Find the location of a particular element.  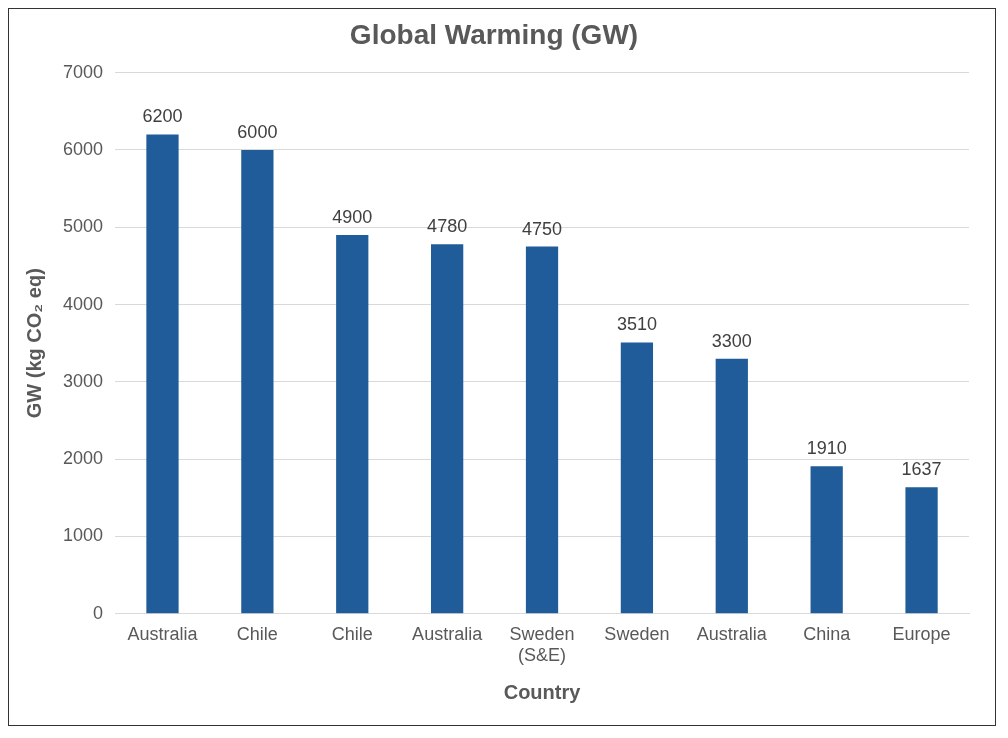

data-label: 6200 is located at coordinates (162, 116).